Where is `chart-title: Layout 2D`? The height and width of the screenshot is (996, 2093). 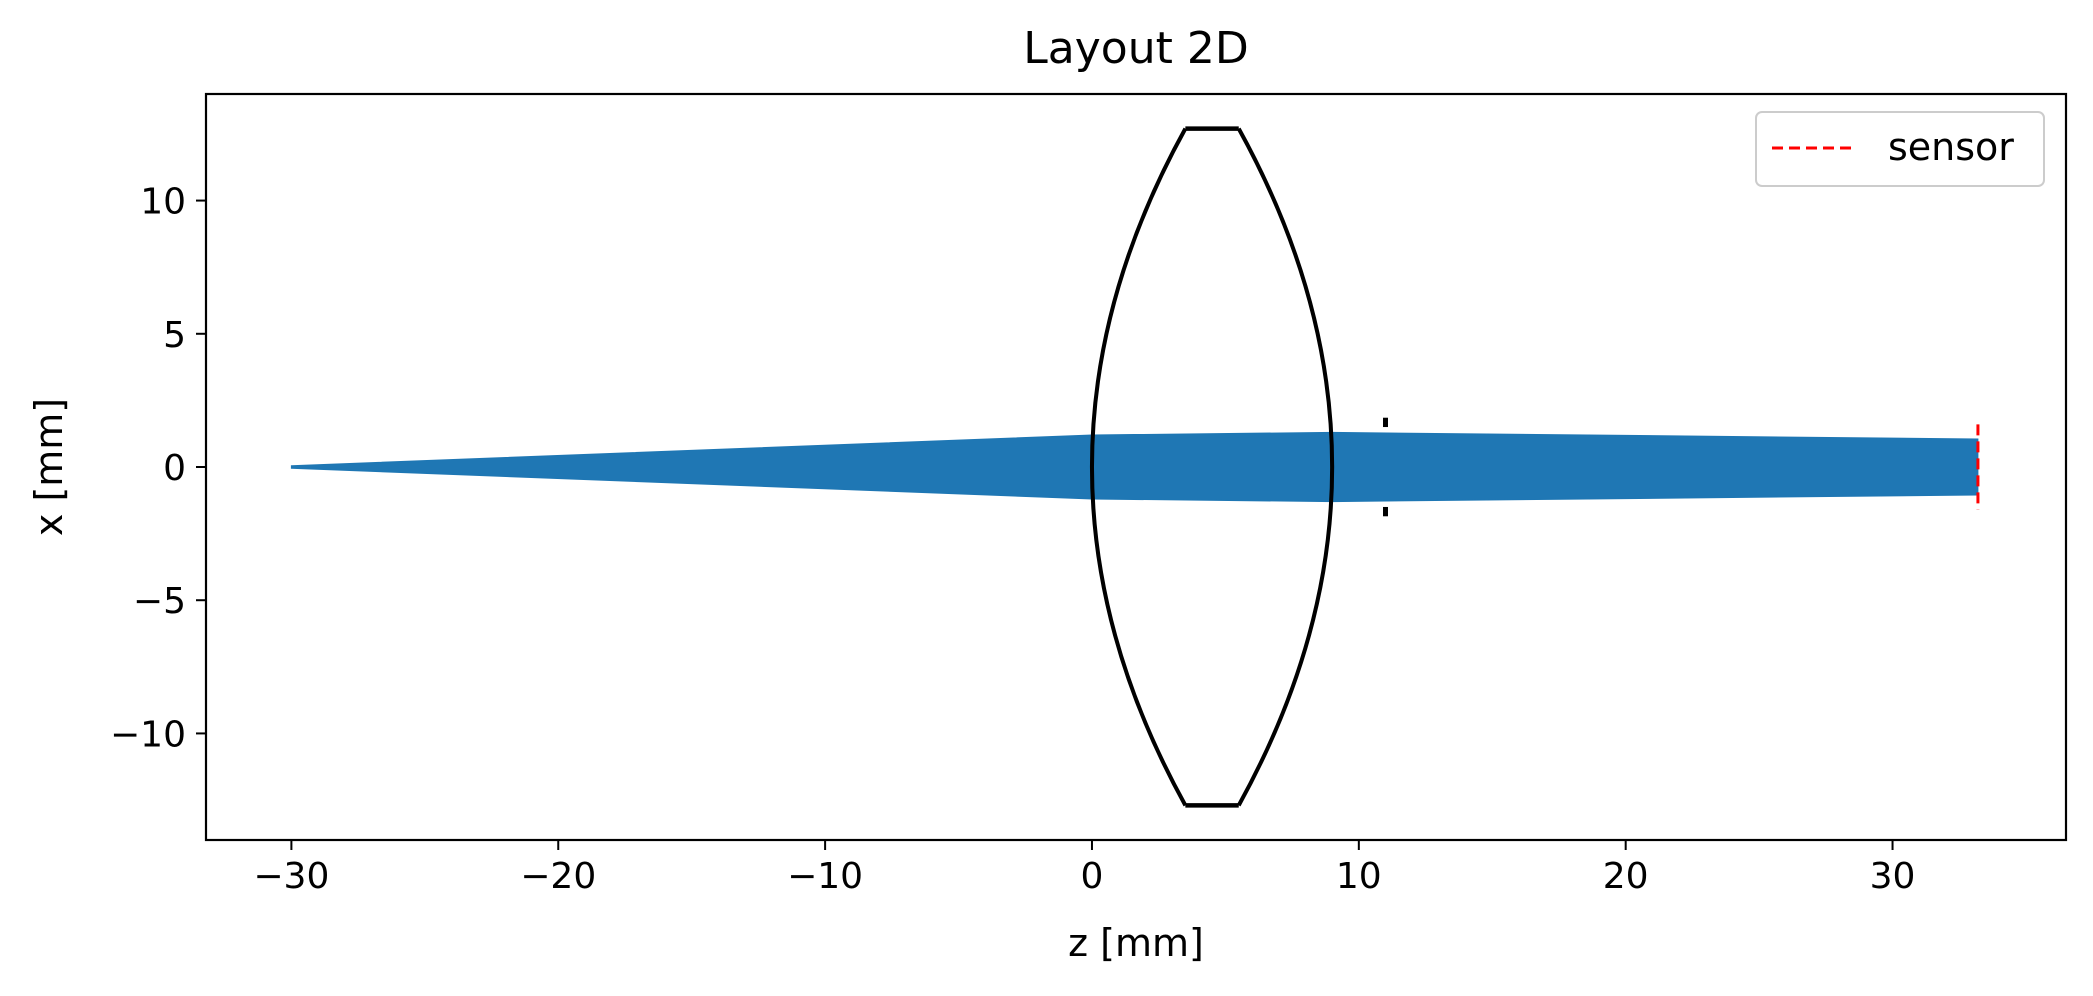 chart-title: Layout 2D is located at coordinates (1135, 48).